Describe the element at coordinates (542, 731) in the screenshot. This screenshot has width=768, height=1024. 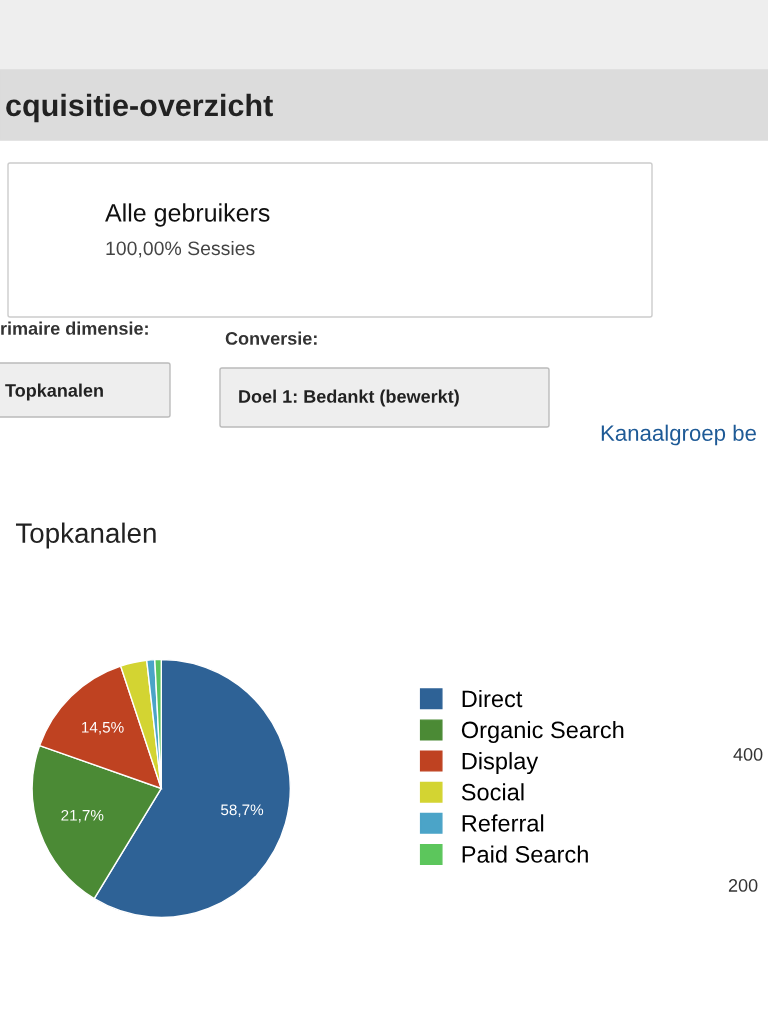
I see `legend-label: Organic Search` at that location.